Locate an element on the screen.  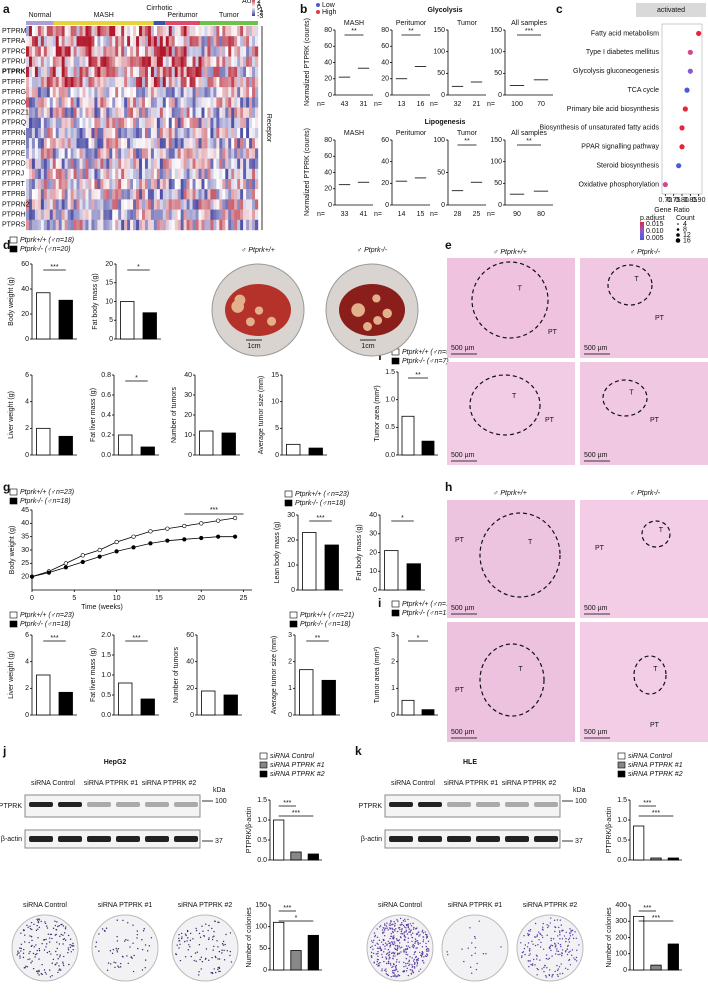
y-tick-label: 0.2 is located at coordinates (106, 435).